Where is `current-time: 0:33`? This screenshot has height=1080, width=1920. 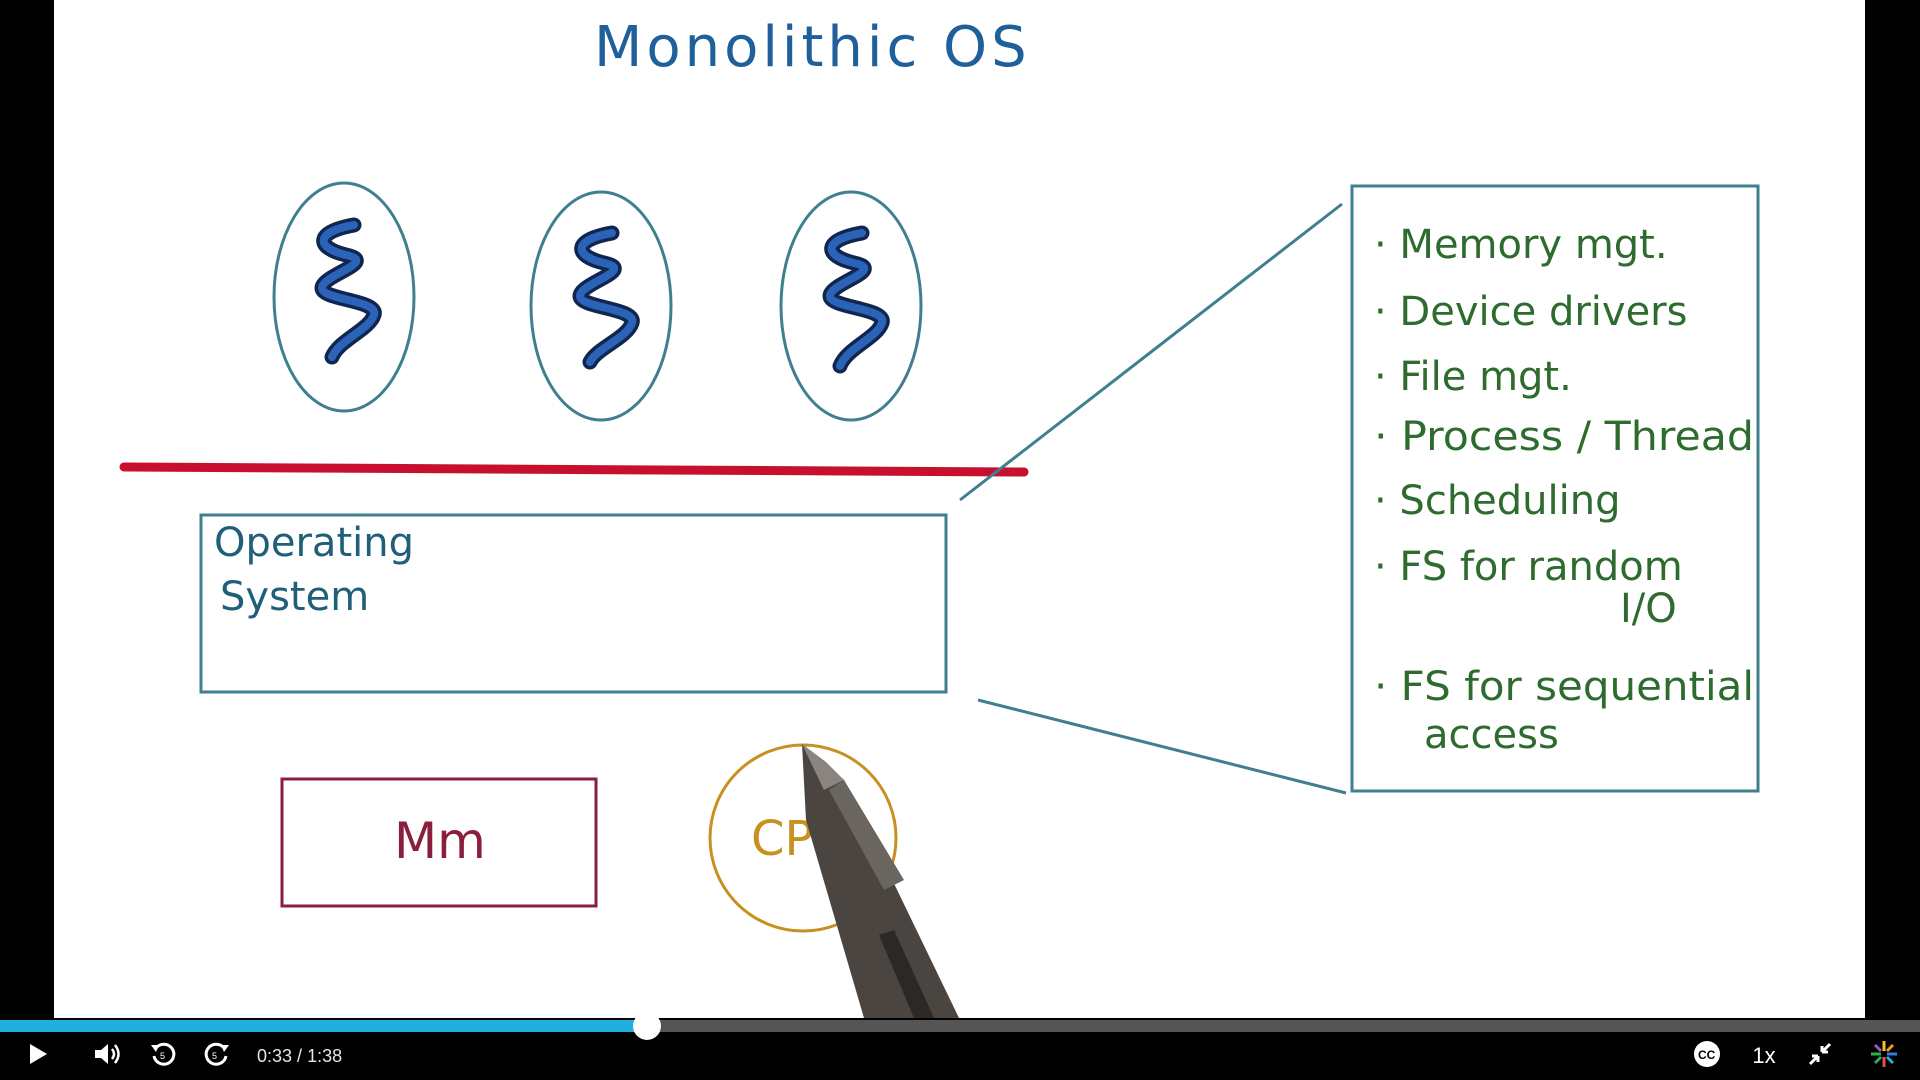
current-time: 0:33 is located at coordinates (275, 1055).